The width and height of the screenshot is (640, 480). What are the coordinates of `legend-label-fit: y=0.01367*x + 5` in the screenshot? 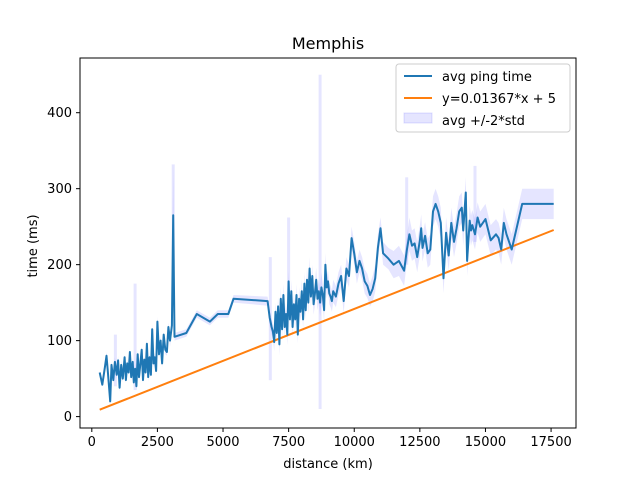 It's located at (499, 99).